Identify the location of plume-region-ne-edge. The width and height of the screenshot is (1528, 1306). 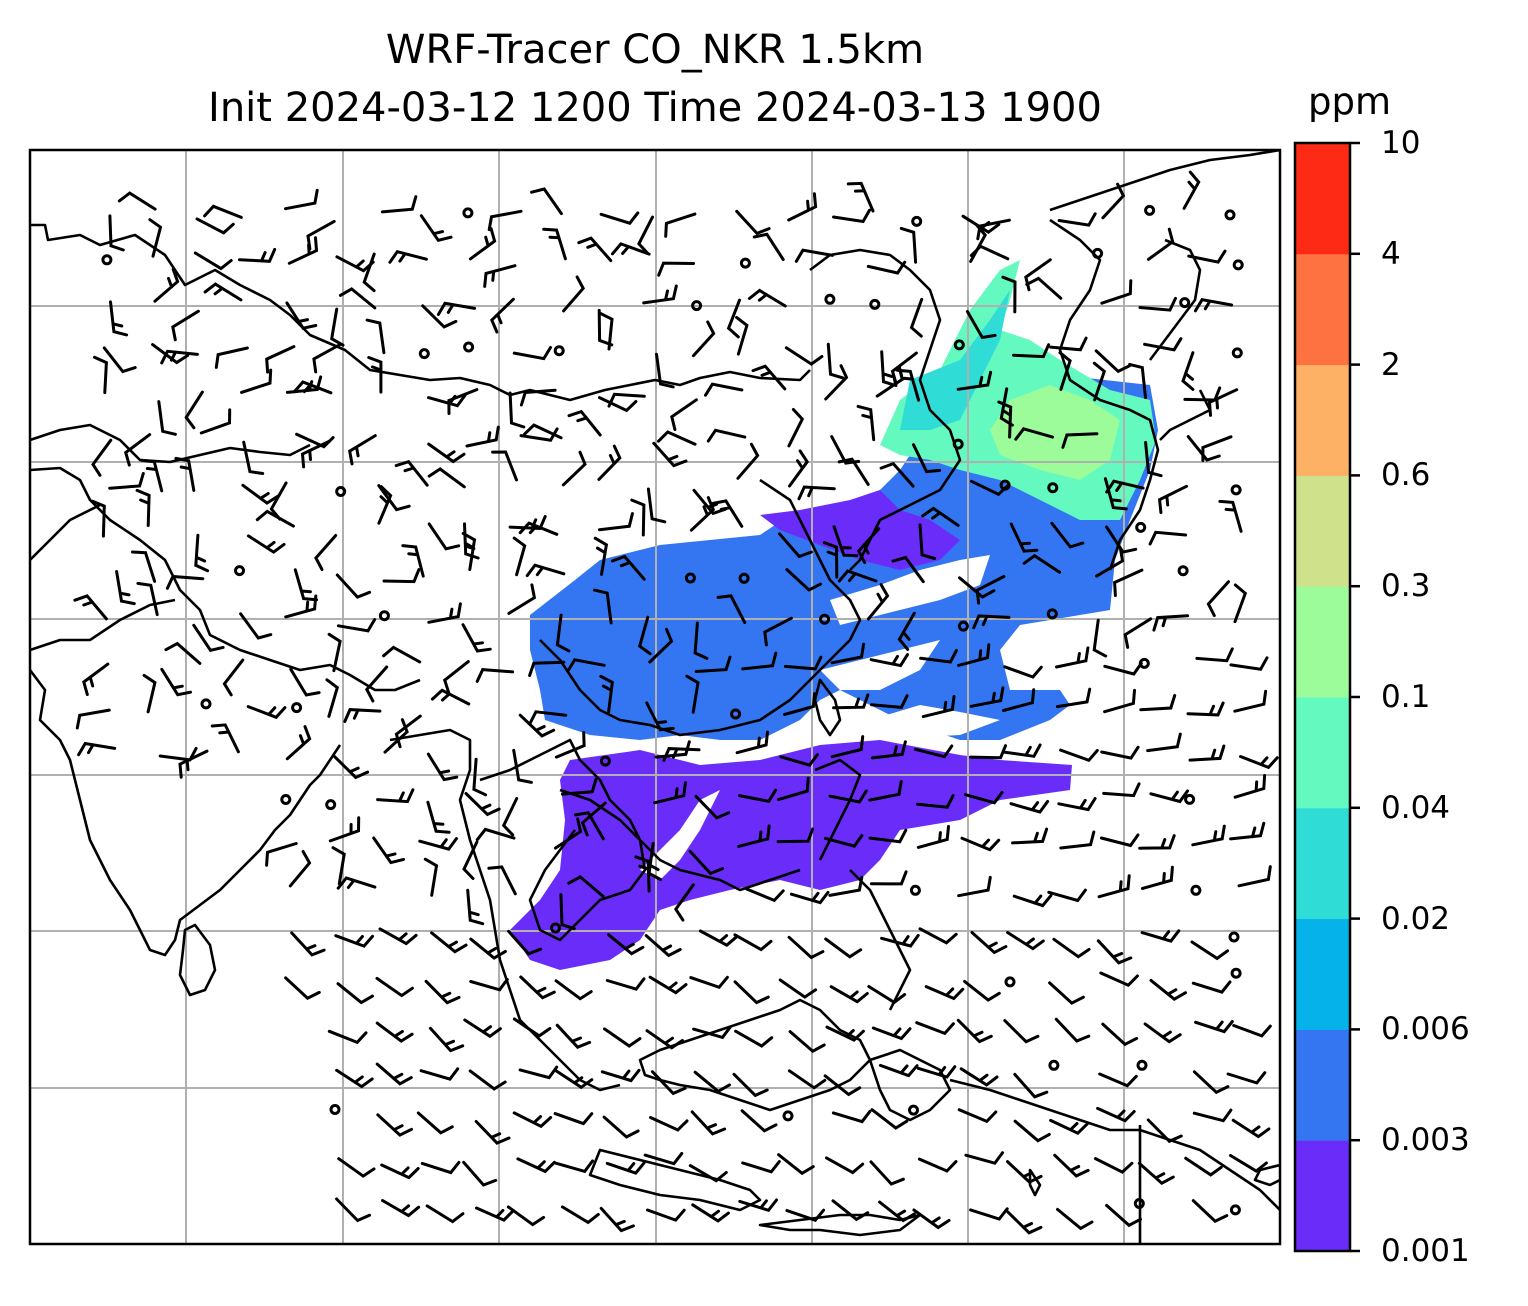
(955, 360).